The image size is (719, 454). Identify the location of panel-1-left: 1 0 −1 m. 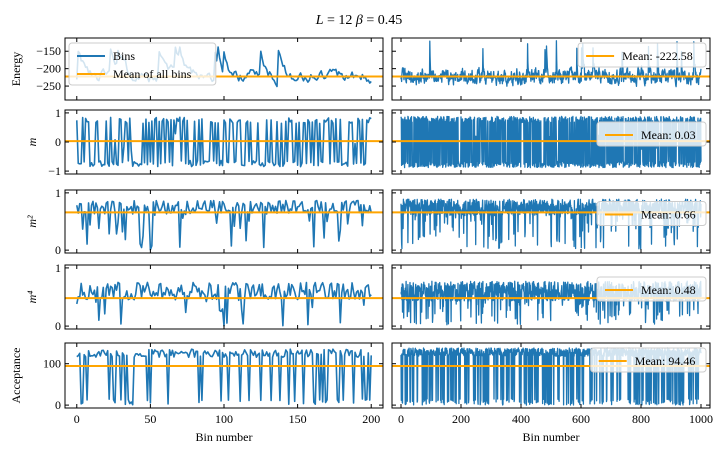
(204, 142).